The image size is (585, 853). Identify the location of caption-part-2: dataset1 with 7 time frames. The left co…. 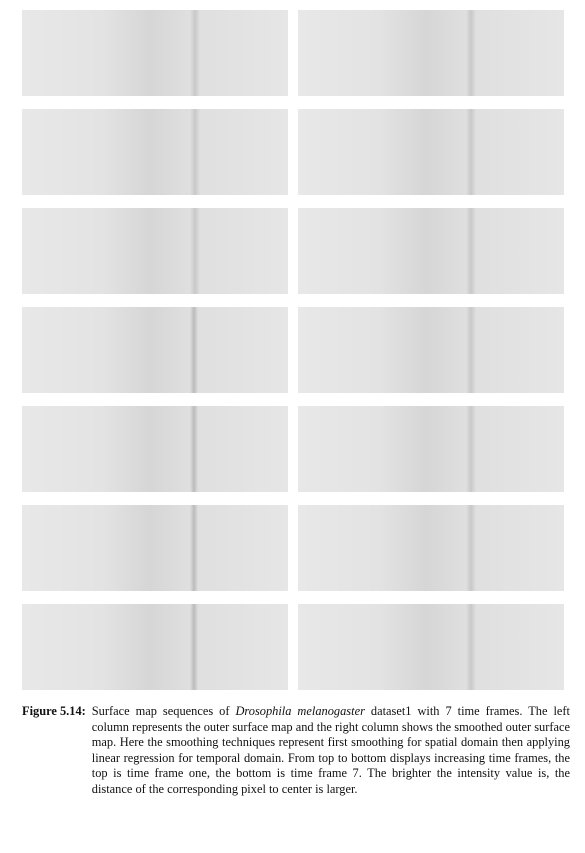
(330, 750).